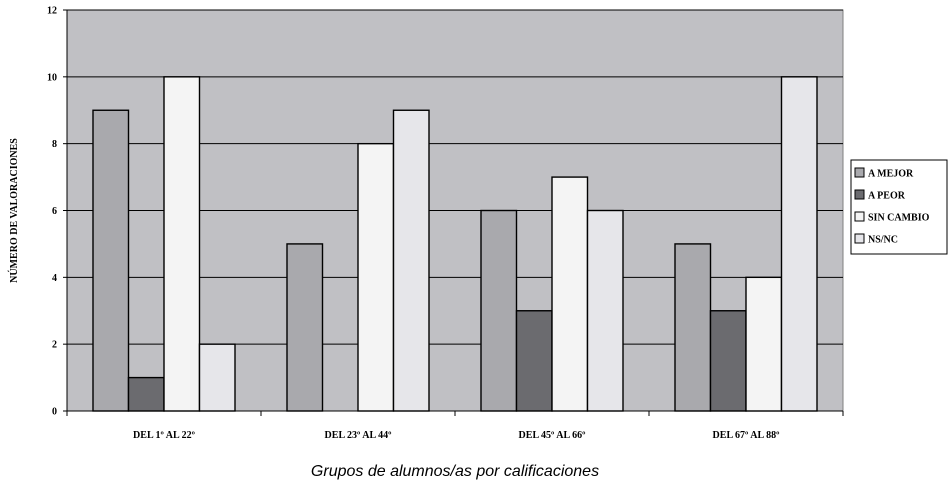 This screenshot has height=490, width=952. Describe the element at coordinates (747, 435) in the screenshot. I see `x-tick-label: DEL 67º AL 88º` at that location.